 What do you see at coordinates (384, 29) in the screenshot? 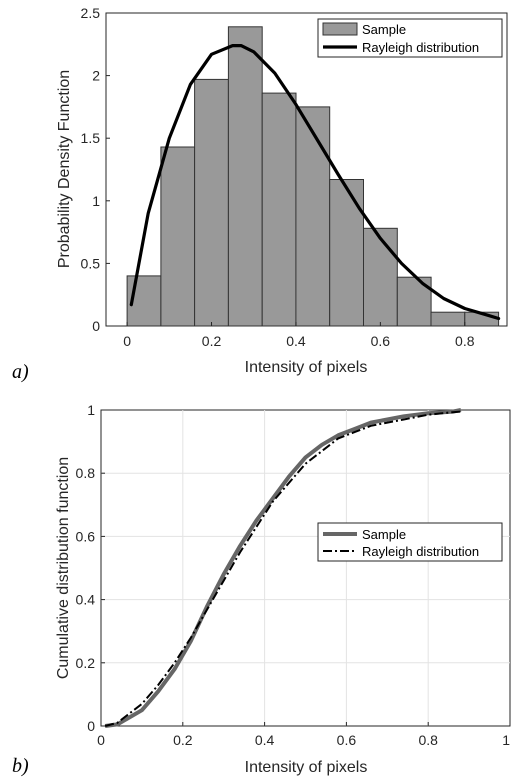
I see `legend-sample-label: Sample` at bounding box center [384, 29].